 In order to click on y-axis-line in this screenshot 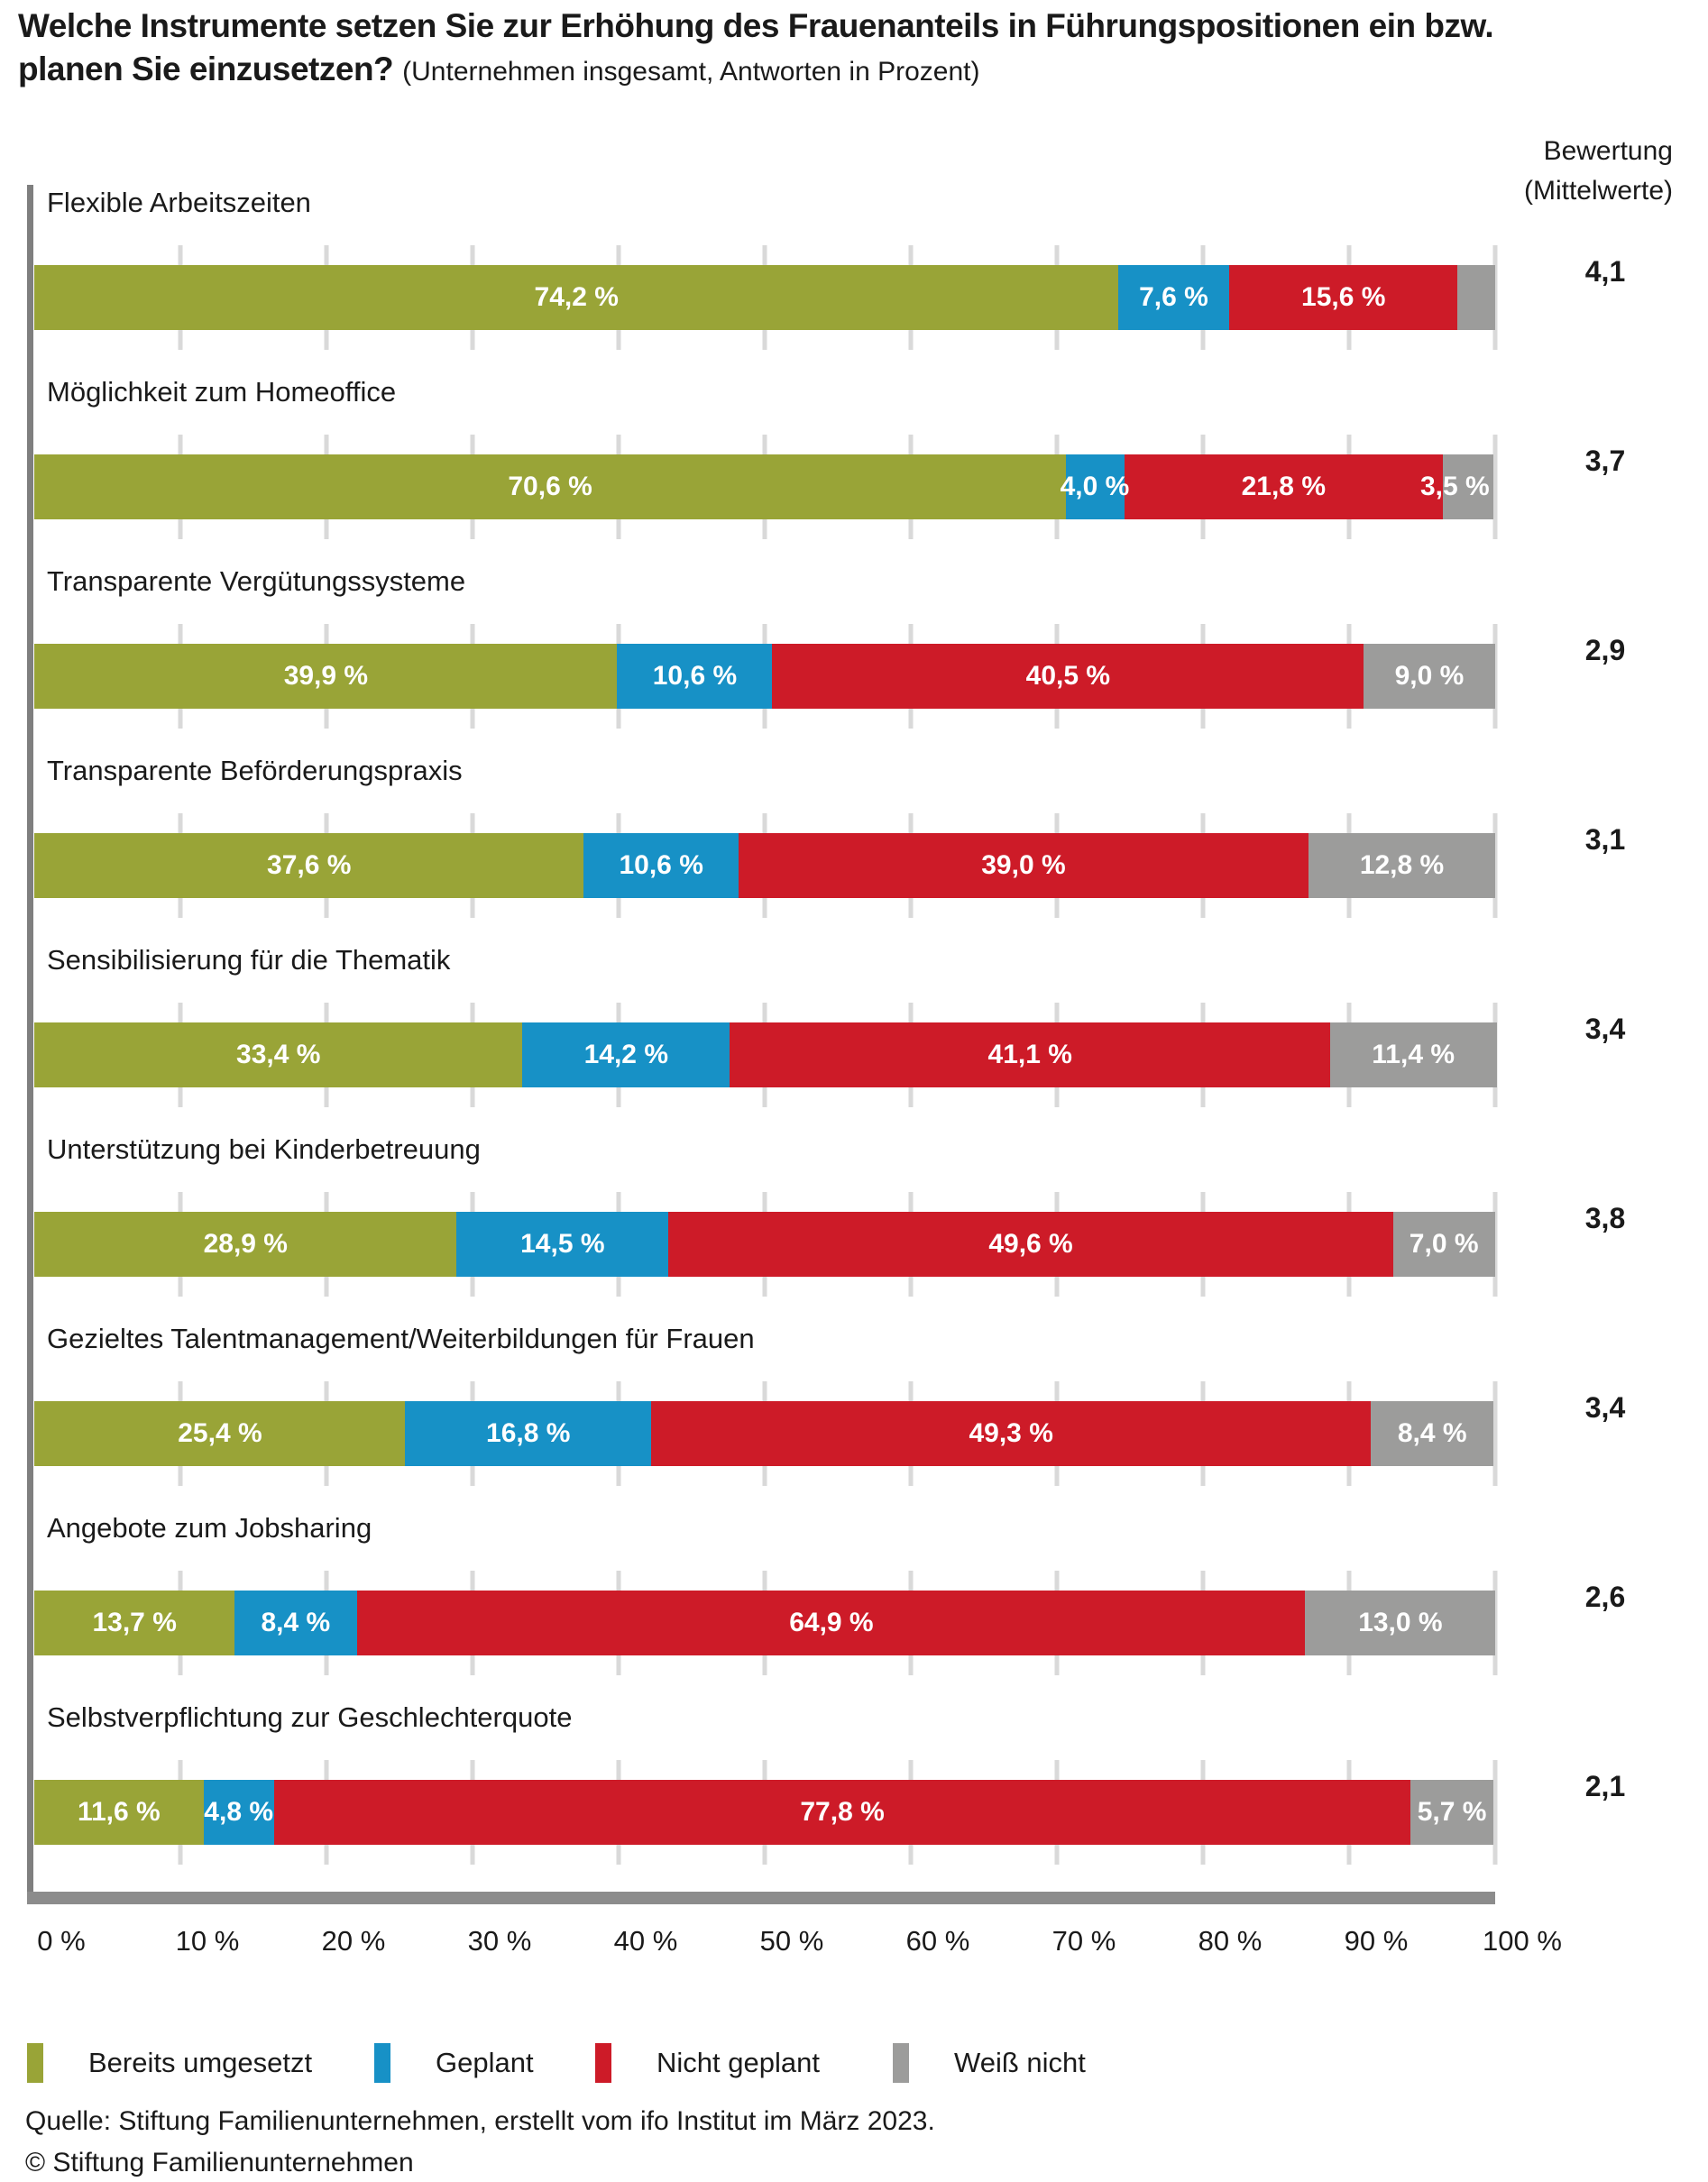, I will do `click(30, 1039)`.